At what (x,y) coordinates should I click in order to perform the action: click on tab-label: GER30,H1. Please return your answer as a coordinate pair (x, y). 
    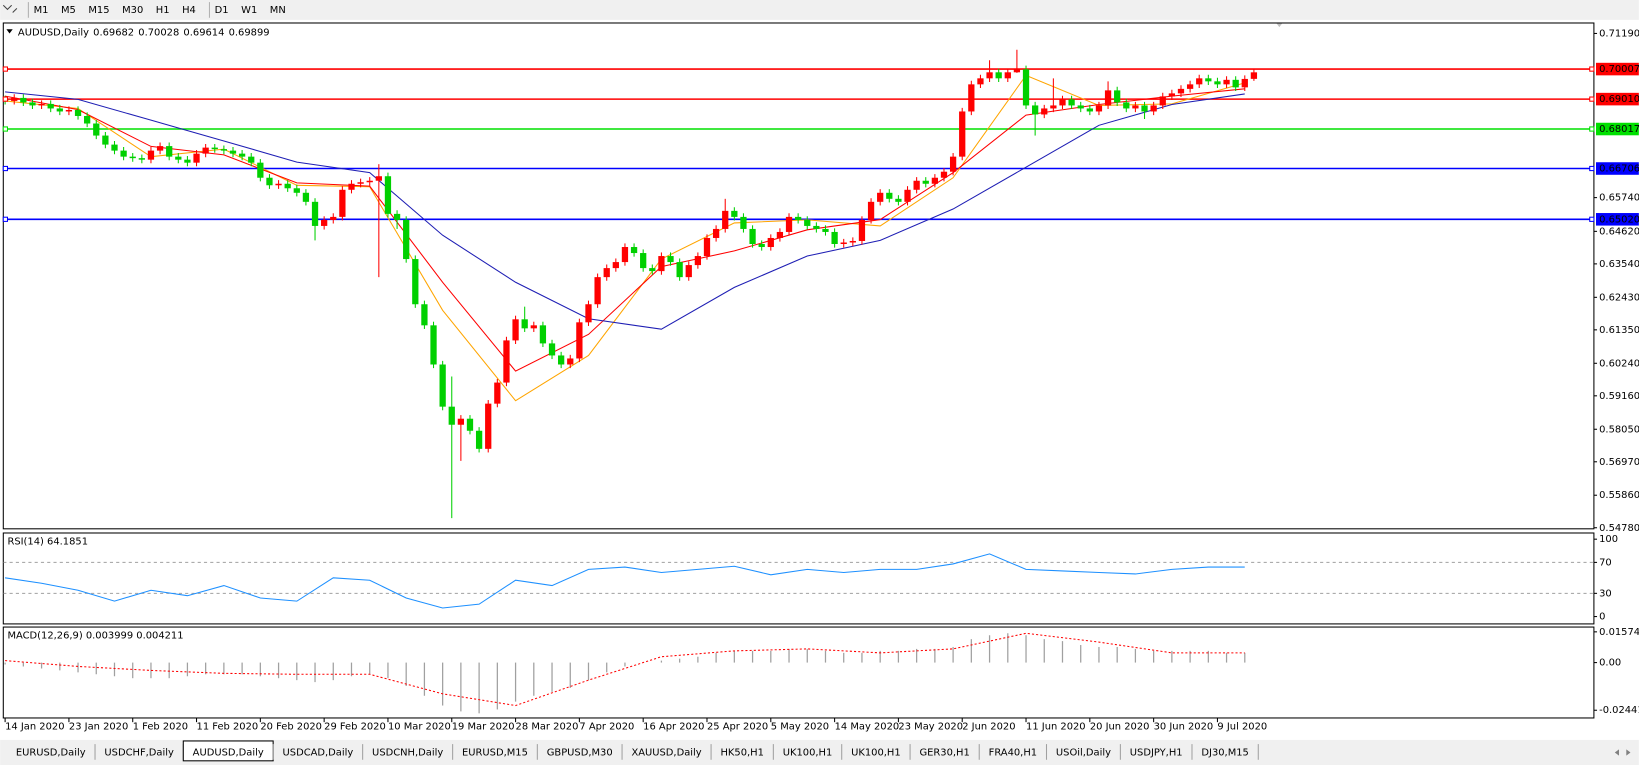
    Looking at the image, I should click on (944, 752).